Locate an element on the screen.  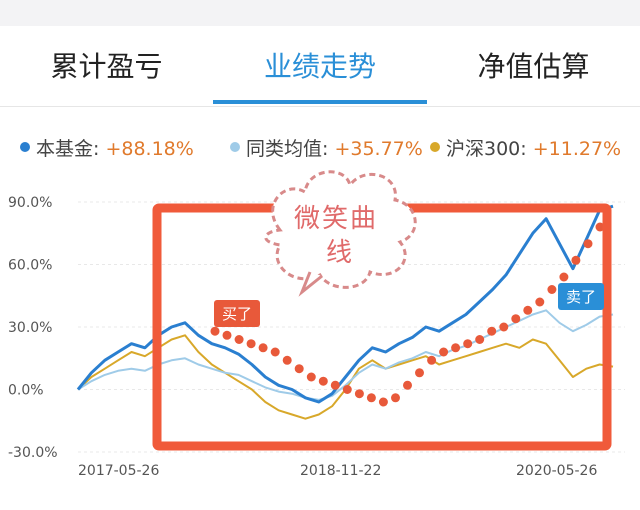
cloud-text-line2: 线 is located at coordinates (340, 253).